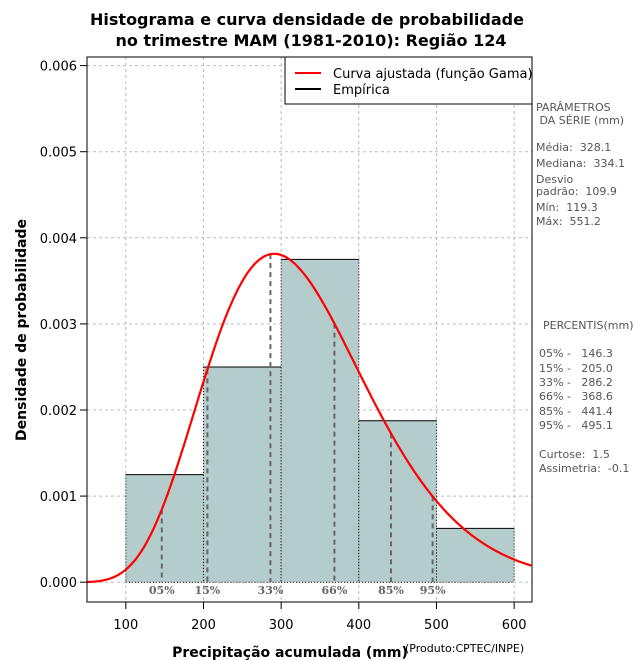  I want to click on percentil-33: 33% - 286.2, so click(576, 382).